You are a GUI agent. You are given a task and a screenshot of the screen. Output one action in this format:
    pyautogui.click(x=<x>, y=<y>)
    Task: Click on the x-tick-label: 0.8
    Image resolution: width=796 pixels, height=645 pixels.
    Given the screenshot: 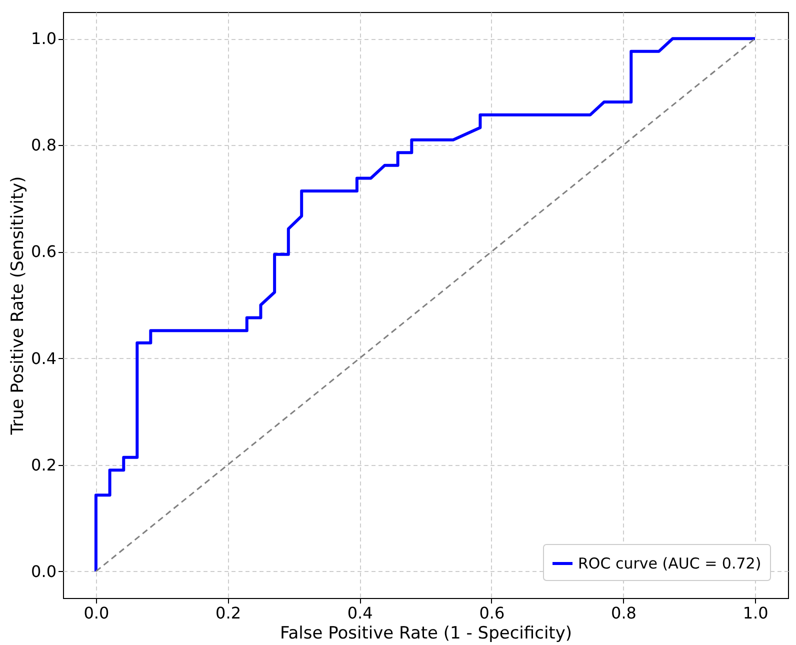 What is the action you would take?
    pyautogui.click(x=623, y=613)
    